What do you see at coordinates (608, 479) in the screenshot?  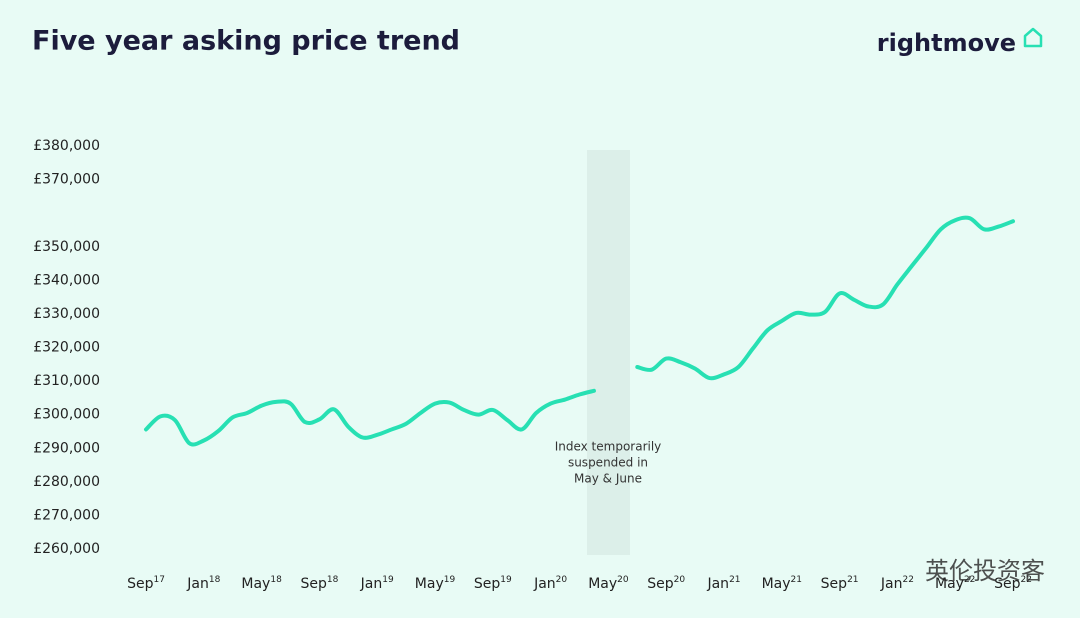 I see `annotation-line: May & June` at bounding box center [608, 479].